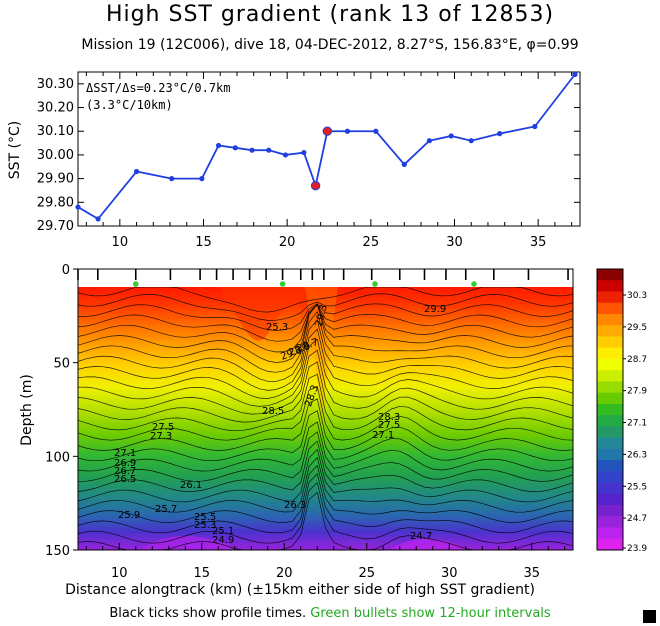 The width and height of the screenshot is (660, 626). What do you see at coordinates (637, 296) in the screenshot?
I see `colorbar-label: 30.3` at bounding box center [637, 296].